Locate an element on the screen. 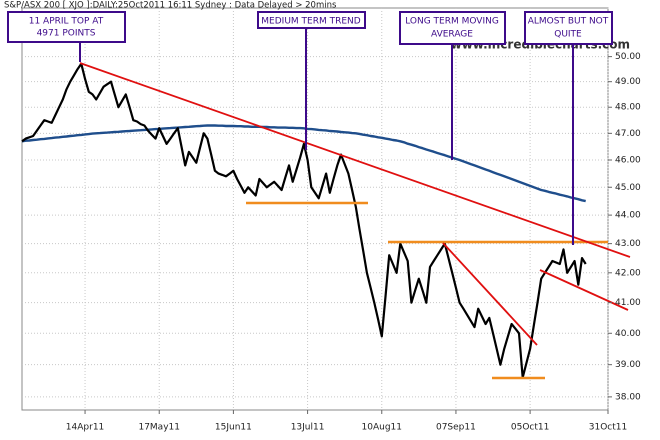 The width and height of the screenshot is (660, 440). x-tick-label: 17May11 is located at coordinates (159, 428).